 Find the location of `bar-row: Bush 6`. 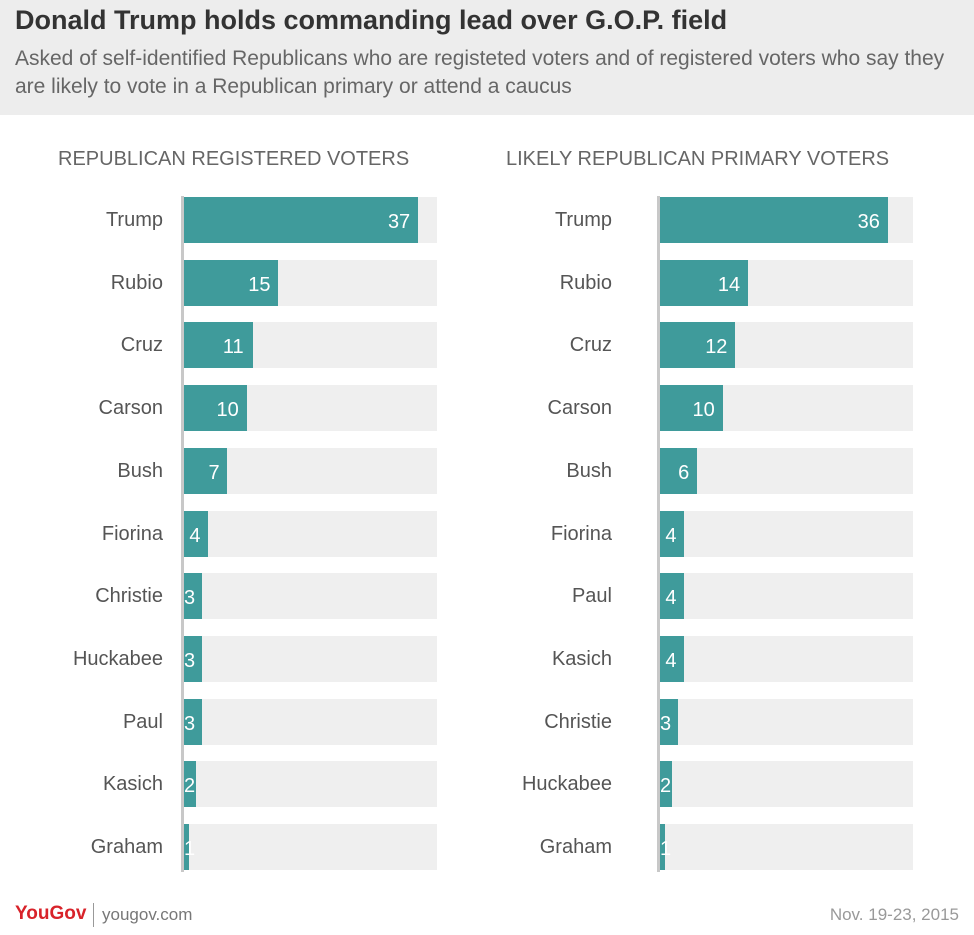

bar-row: Bush 6 is located at coordinates (711, 470).